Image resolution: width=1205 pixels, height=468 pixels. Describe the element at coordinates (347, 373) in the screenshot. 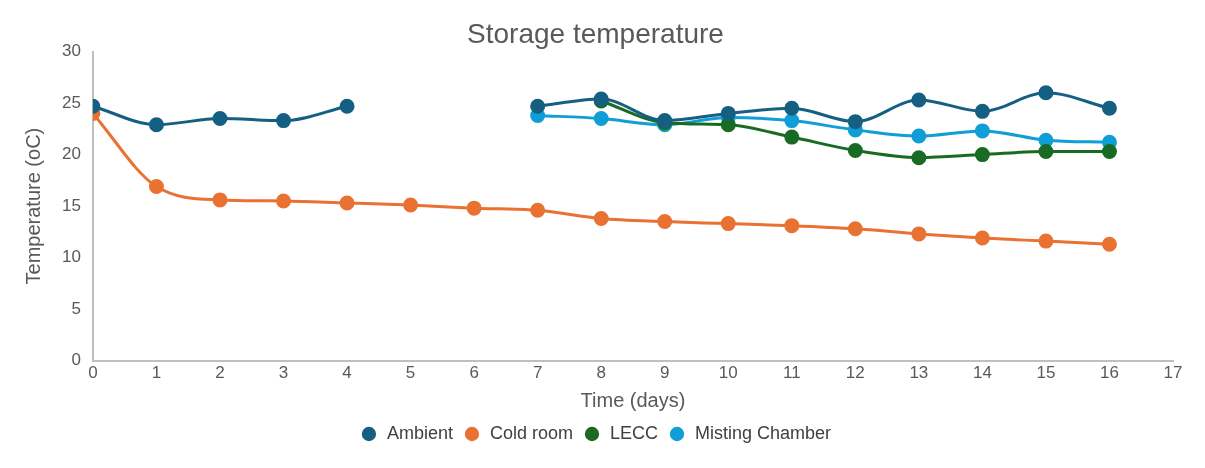

I see `x-tick-label: 4` at that location.